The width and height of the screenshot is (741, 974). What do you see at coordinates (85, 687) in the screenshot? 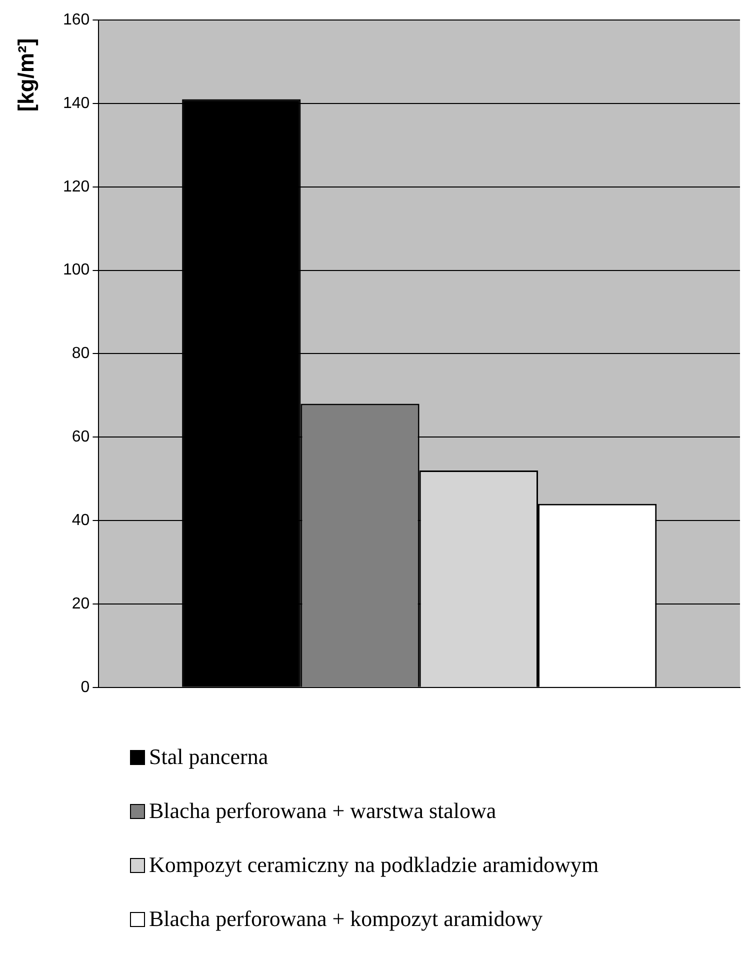
I see `y-tick-label: 0` at bounding box center [85, 687].